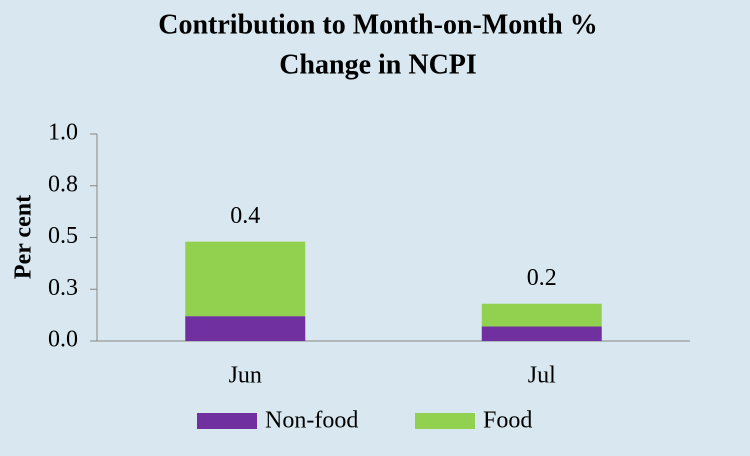 The image size is (750, 456). What do you see at coordinates (63, 288) in the screenshot?
I see `y-tick-label: 0.3` at bounding box center [63, 288].